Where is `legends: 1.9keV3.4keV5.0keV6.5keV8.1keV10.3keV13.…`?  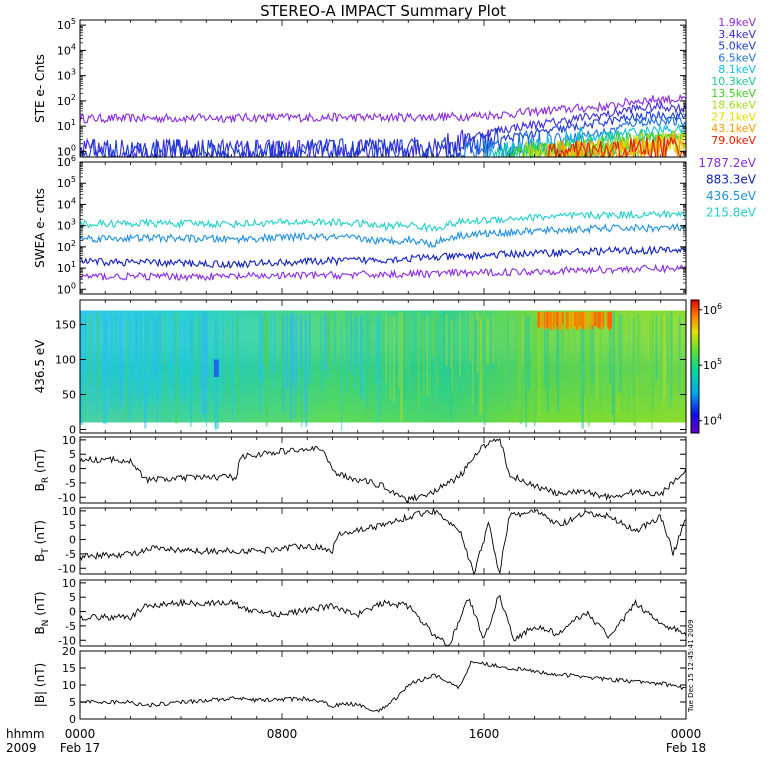 legends: 1.9keV3.4keV5.0keV6.5keV8.1keV10.3keV13.… is located at coordinates (727, 118).